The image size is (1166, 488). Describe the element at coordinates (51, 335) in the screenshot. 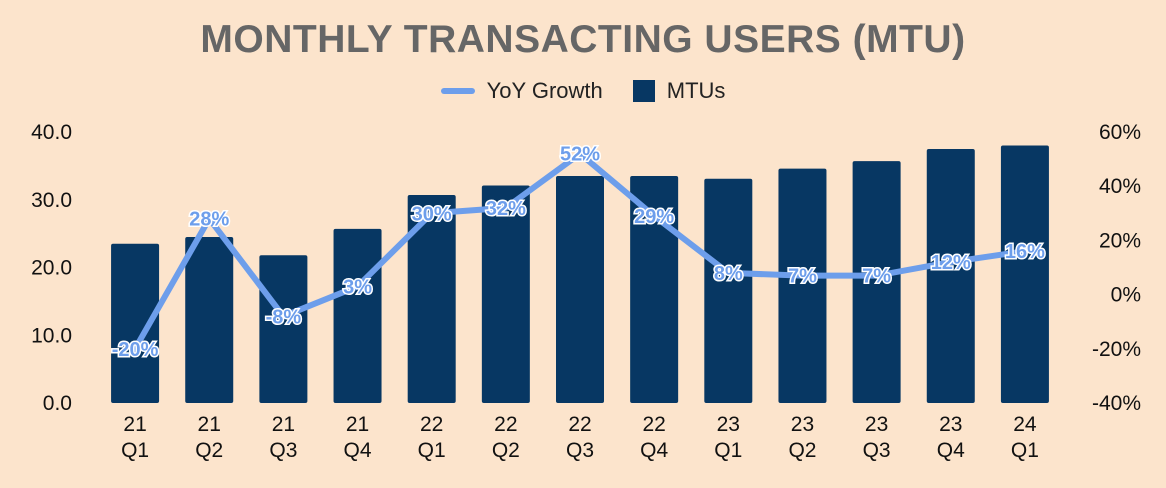

I see `left-tick-label: 10.0` at that location.